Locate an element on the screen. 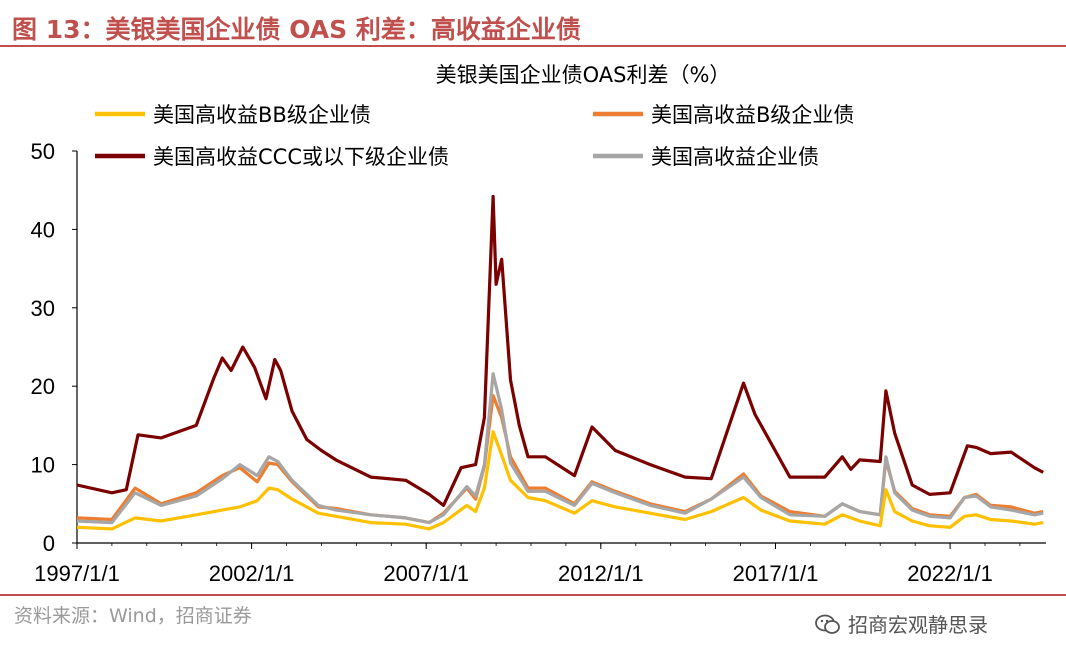 This screenshot has height=669, width=1066. y-tick-label: 30 is located at coordinates (43, 308).